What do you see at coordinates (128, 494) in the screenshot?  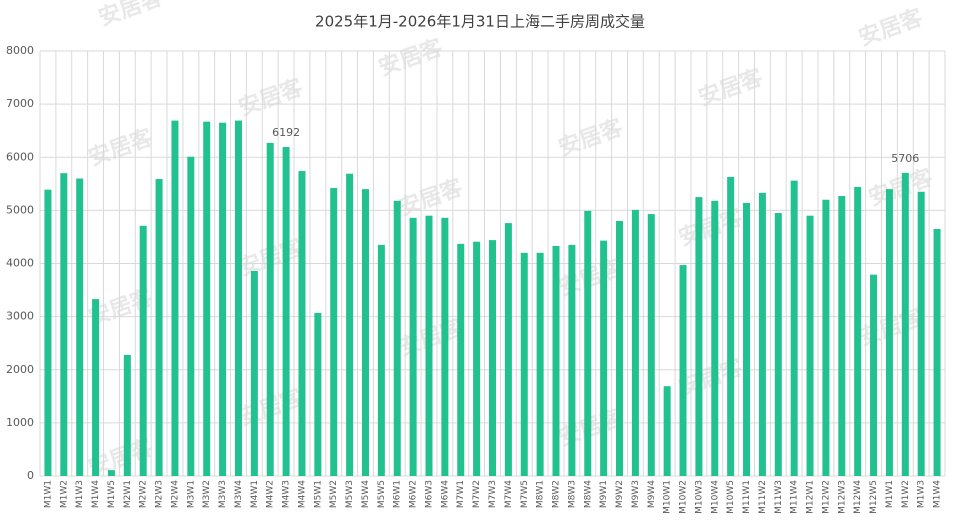 I see `x-tick-label: M2W1` at bounding box center [128, 494].